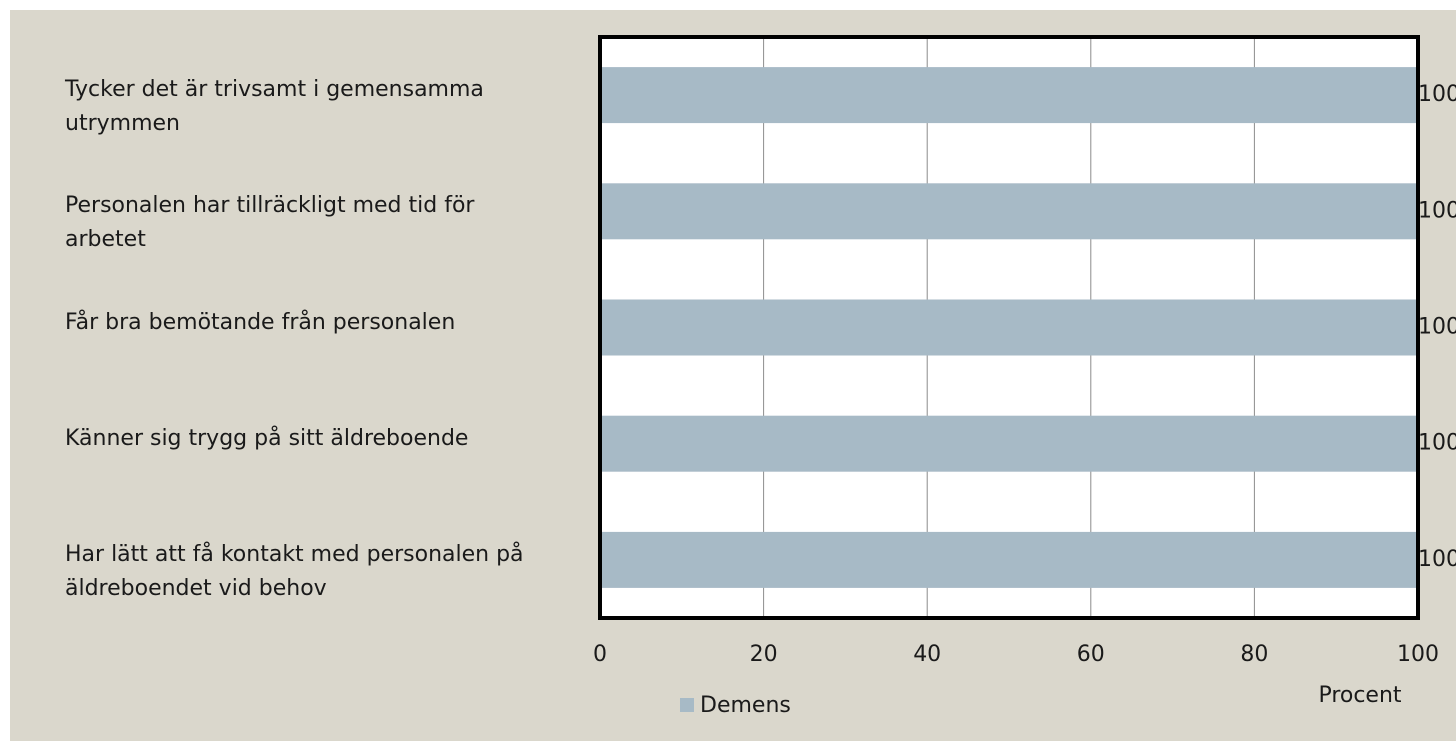 This screenshot has width=1456, height=741. I want to click on x-tick-label: 20, so click(764, 654).